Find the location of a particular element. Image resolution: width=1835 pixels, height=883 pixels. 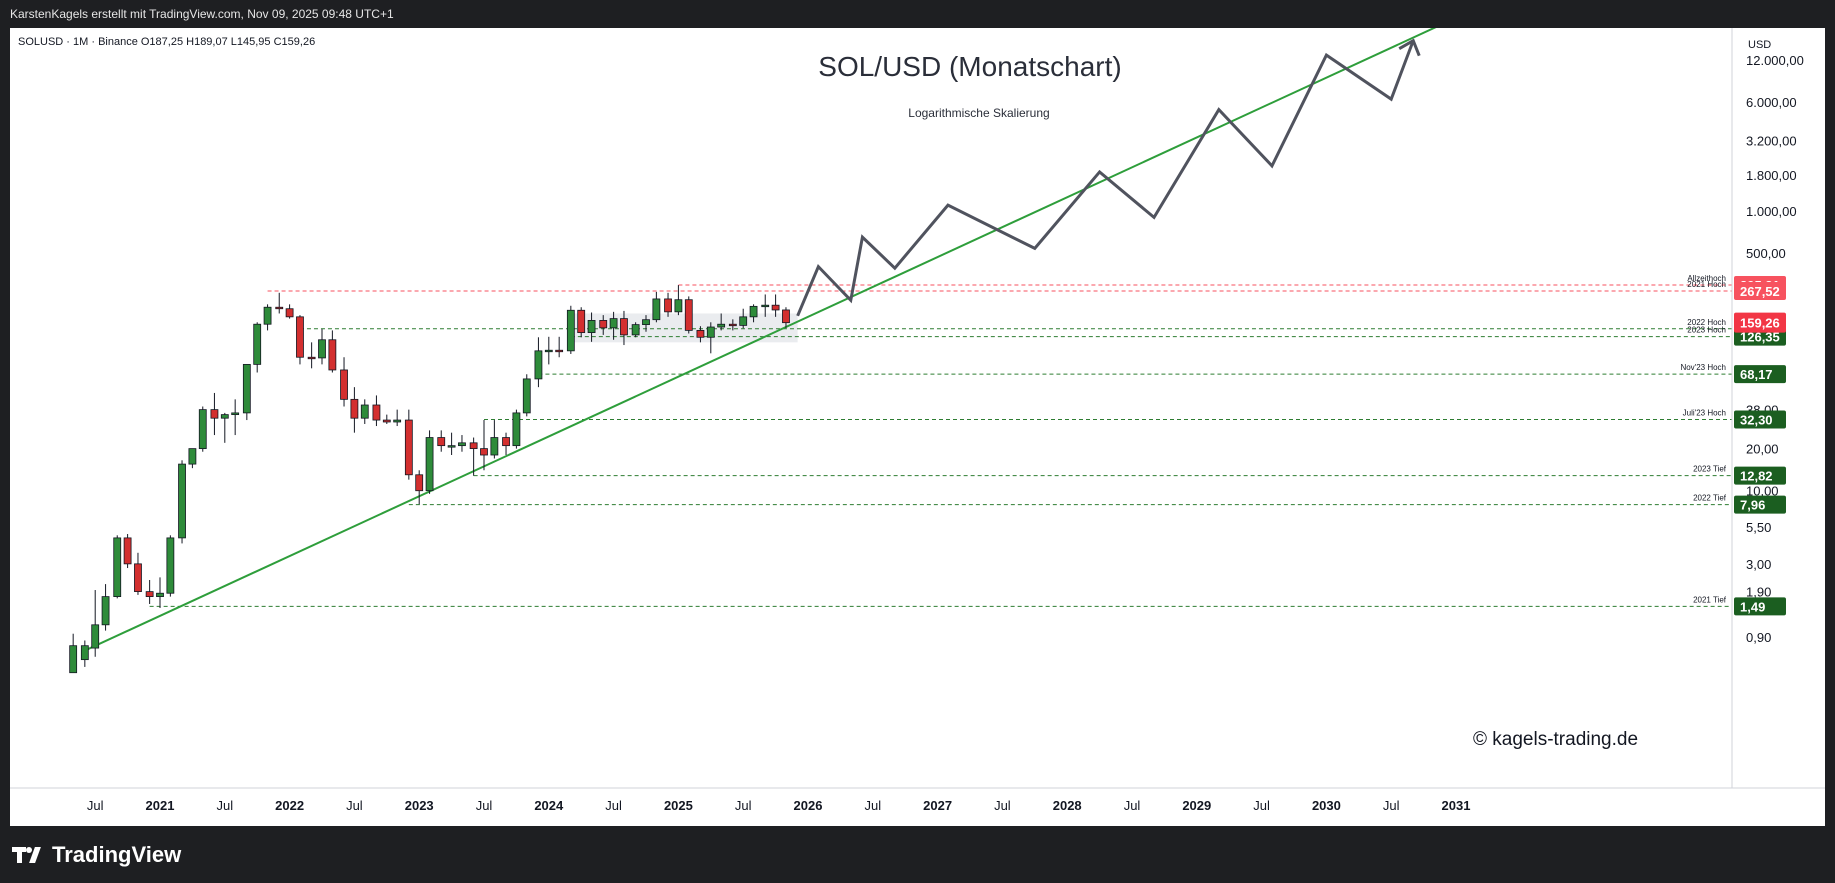

level-name-label: 2023 Tief is located at coordinates (1710, 469).